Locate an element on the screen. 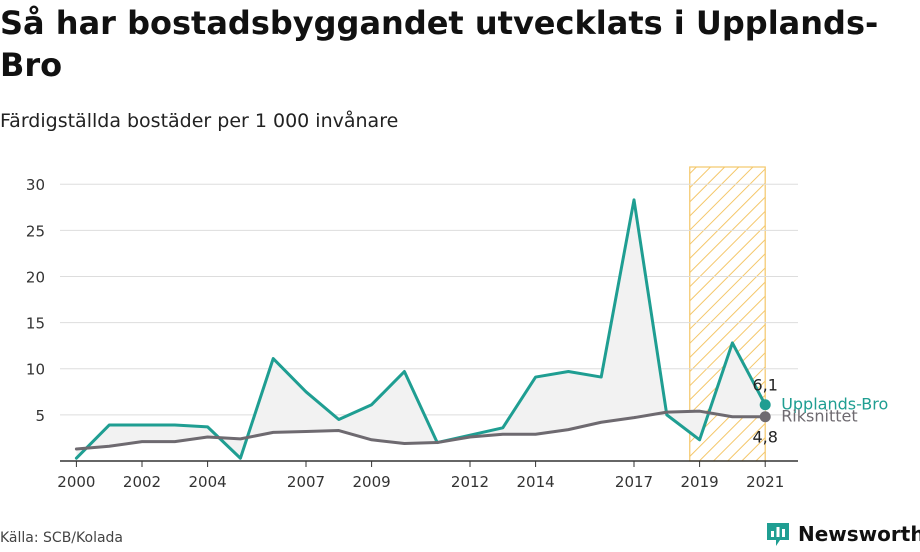 This screenshot has height=552, width=920. y-tick-label: 25 is located at coordinates (35, 231).